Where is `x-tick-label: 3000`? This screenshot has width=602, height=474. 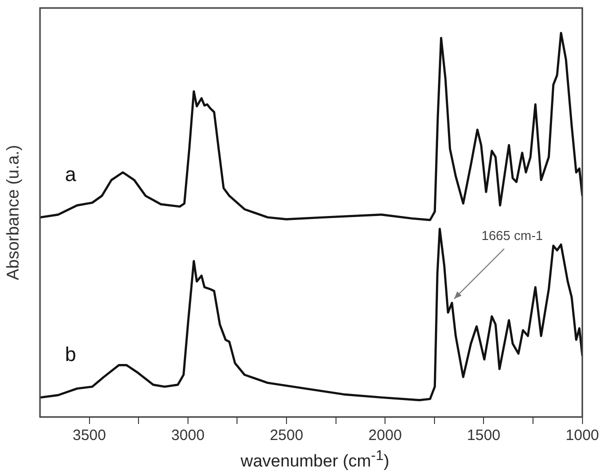 x-tick-label: 3000 is located at coordinates (188, 435).